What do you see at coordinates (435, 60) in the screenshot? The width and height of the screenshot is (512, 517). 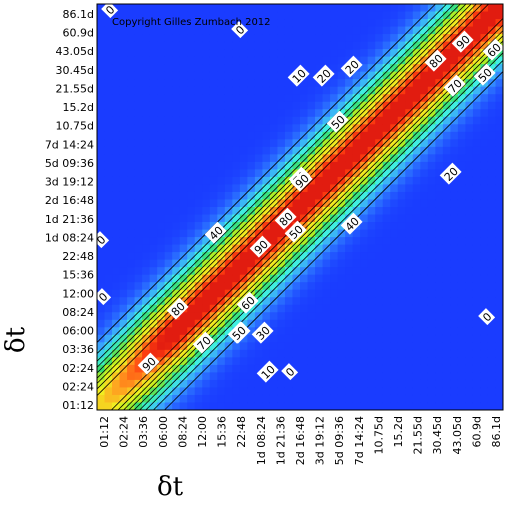 I see `contour-label-background` at bounding box center [435, 60].